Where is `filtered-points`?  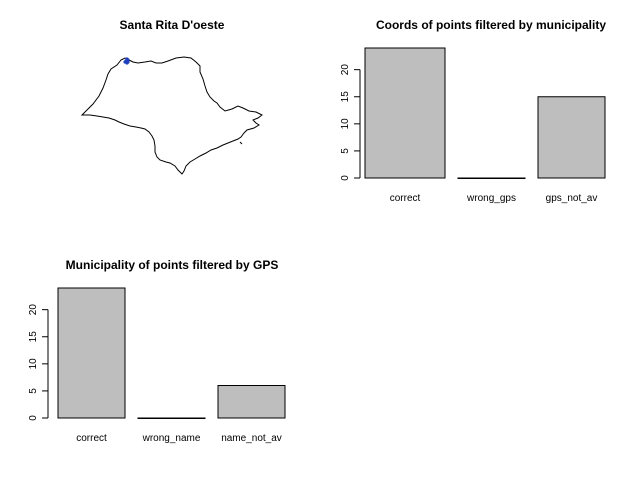 filtered-points is located at coordinates (126, 61).